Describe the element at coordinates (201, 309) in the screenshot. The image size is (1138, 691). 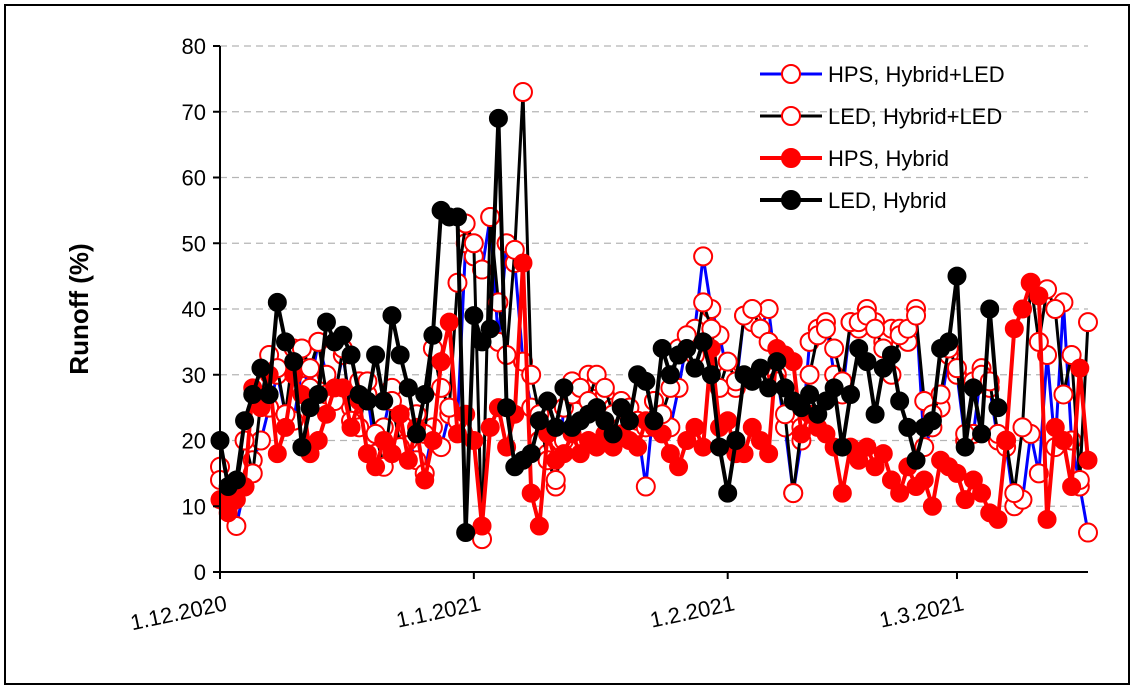
I see `y-ticks: 0 10 20 30 40 50 60 70 80` at that location.